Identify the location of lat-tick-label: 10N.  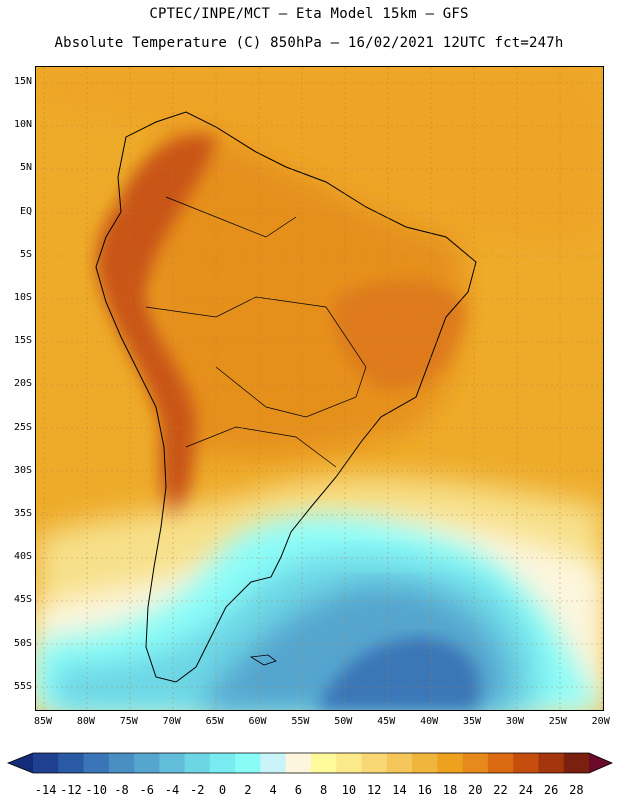
(22, 125).